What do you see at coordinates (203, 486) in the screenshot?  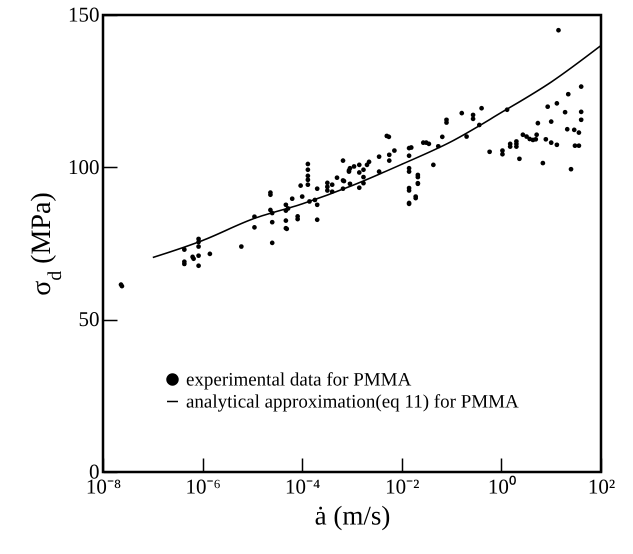 I see `x-tick-label: 10⁻⁶` at bounding box center [203, 486].